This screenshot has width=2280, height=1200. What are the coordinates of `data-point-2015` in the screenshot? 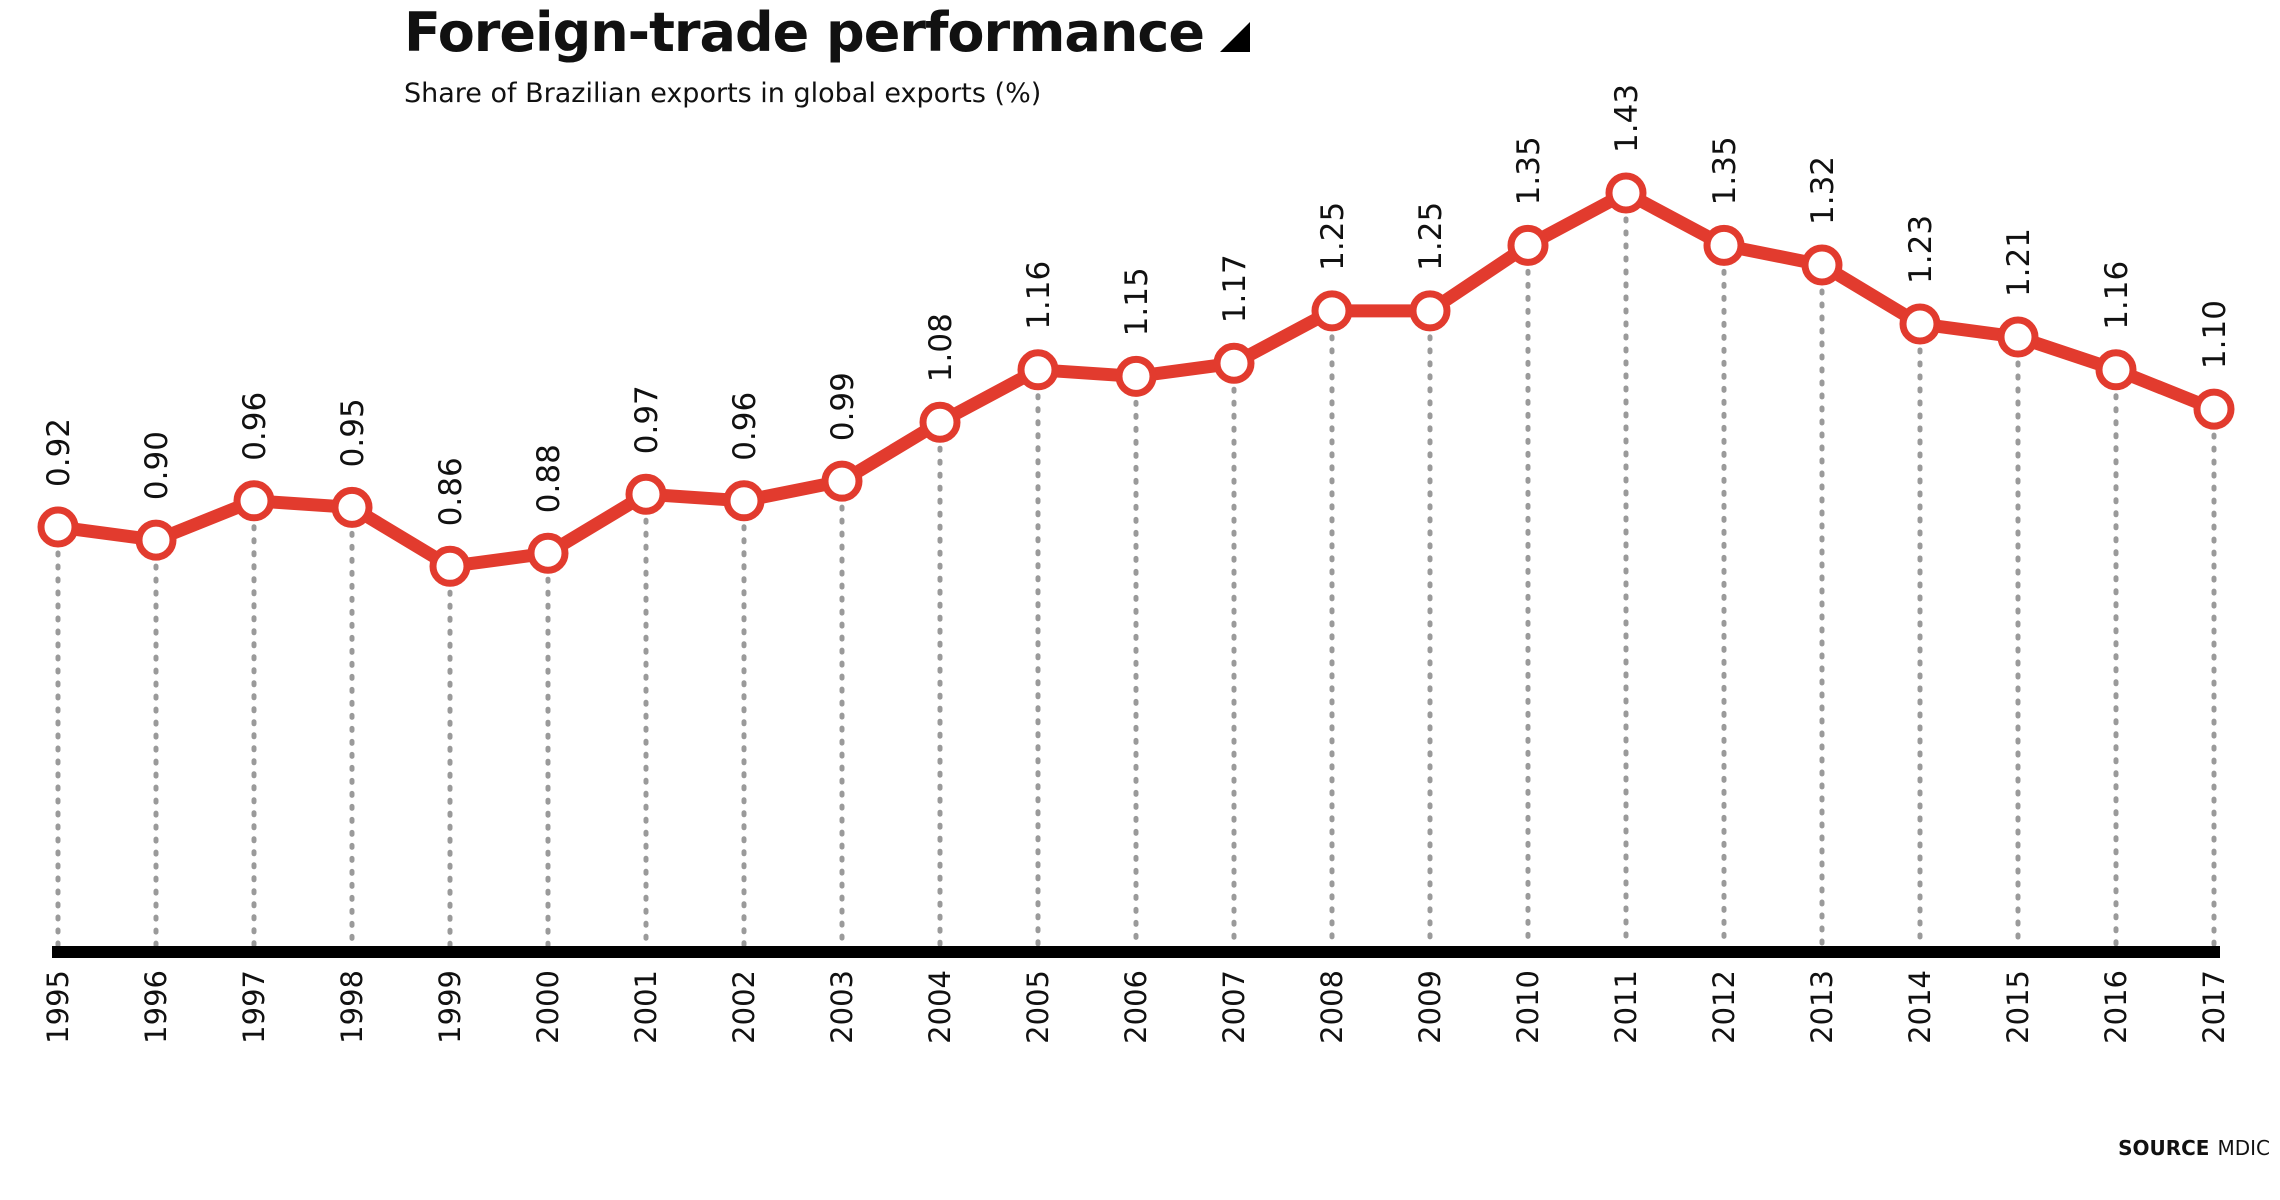 It's located at (2018, 337).